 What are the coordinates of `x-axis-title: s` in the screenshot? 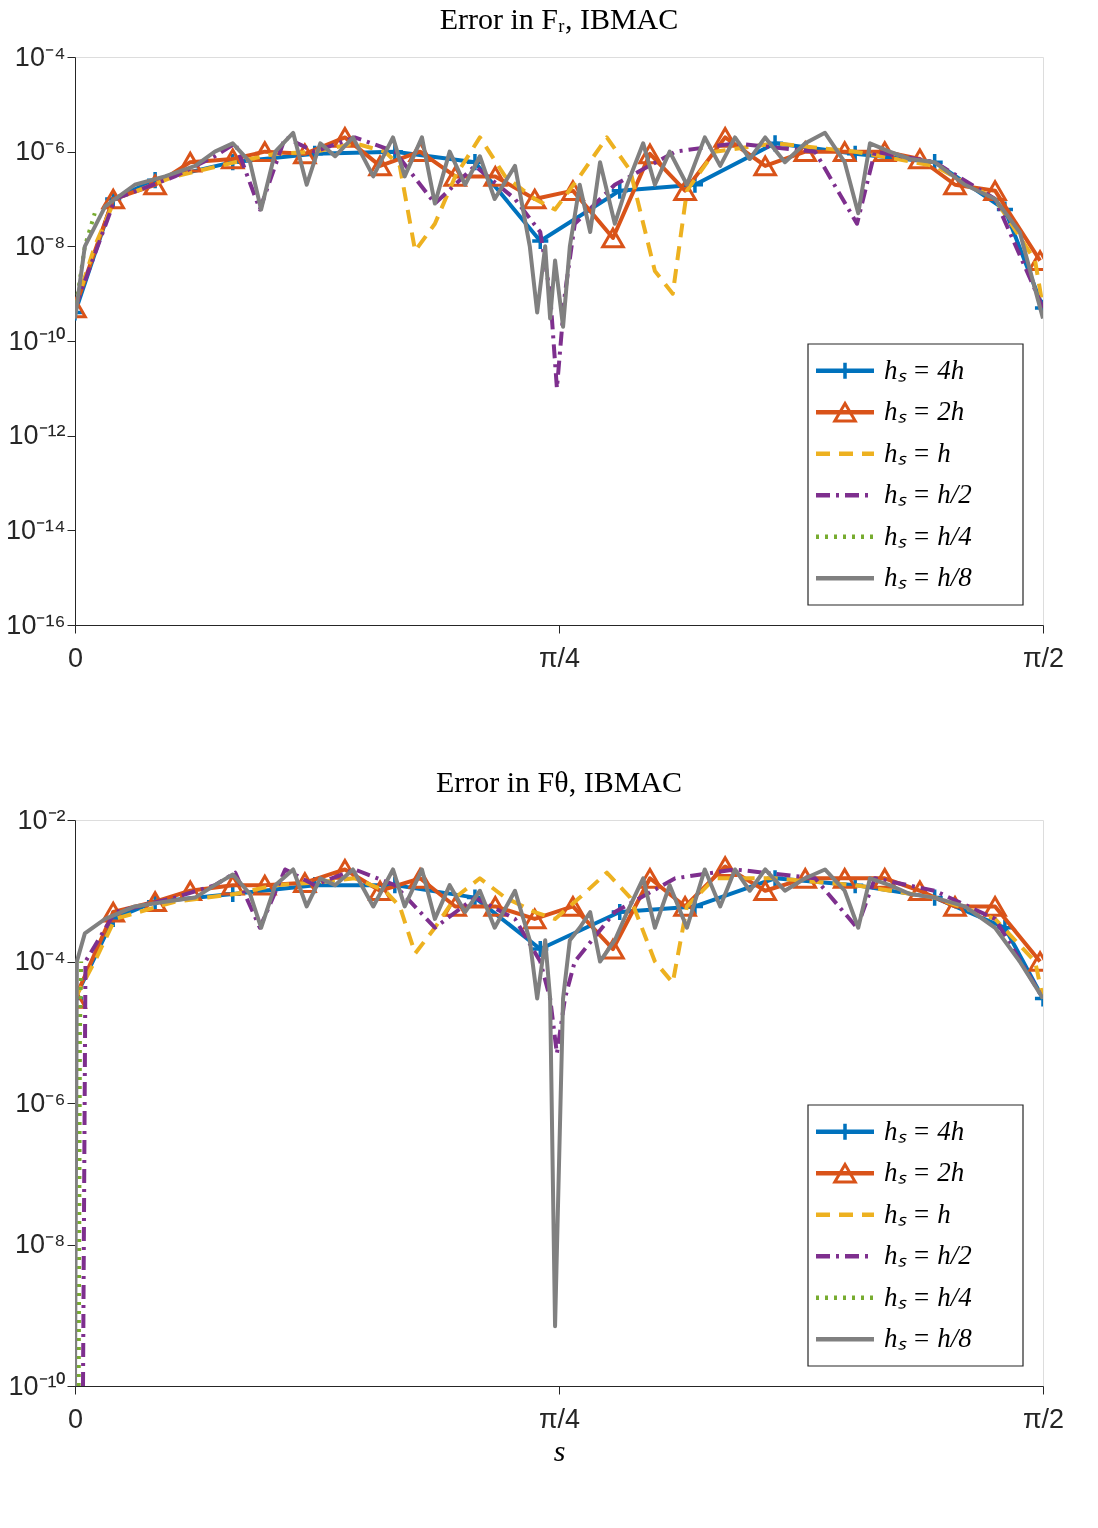 It's located at (559, 1450).